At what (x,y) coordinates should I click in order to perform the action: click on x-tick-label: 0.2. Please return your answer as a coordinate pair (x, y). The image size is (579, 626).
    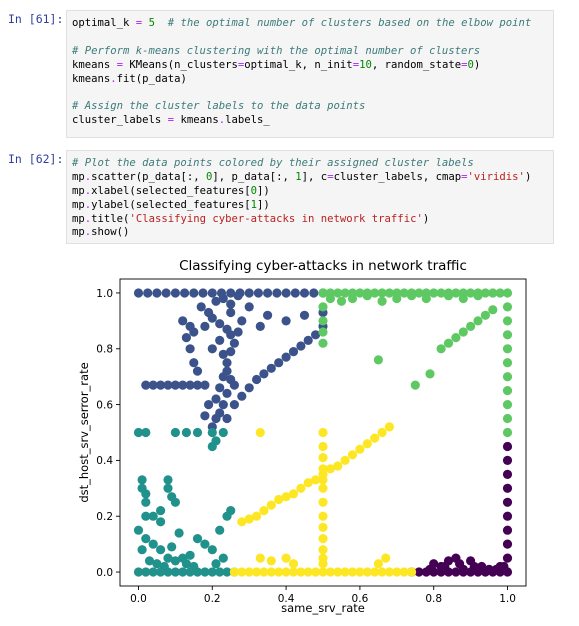
    Looking at the image, I should click on (212, 599).